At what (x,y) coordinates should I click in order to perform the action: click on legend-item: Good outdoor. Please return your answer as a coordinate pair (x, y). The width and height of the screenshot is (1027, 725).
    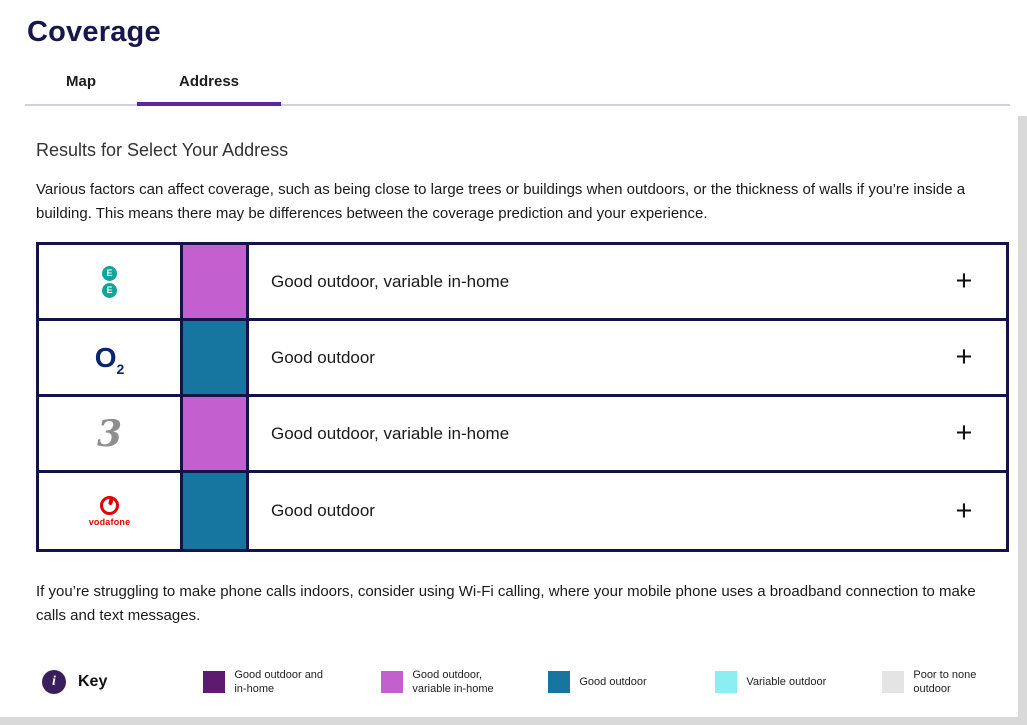
    Looking at the image, I should click on (631, 682).